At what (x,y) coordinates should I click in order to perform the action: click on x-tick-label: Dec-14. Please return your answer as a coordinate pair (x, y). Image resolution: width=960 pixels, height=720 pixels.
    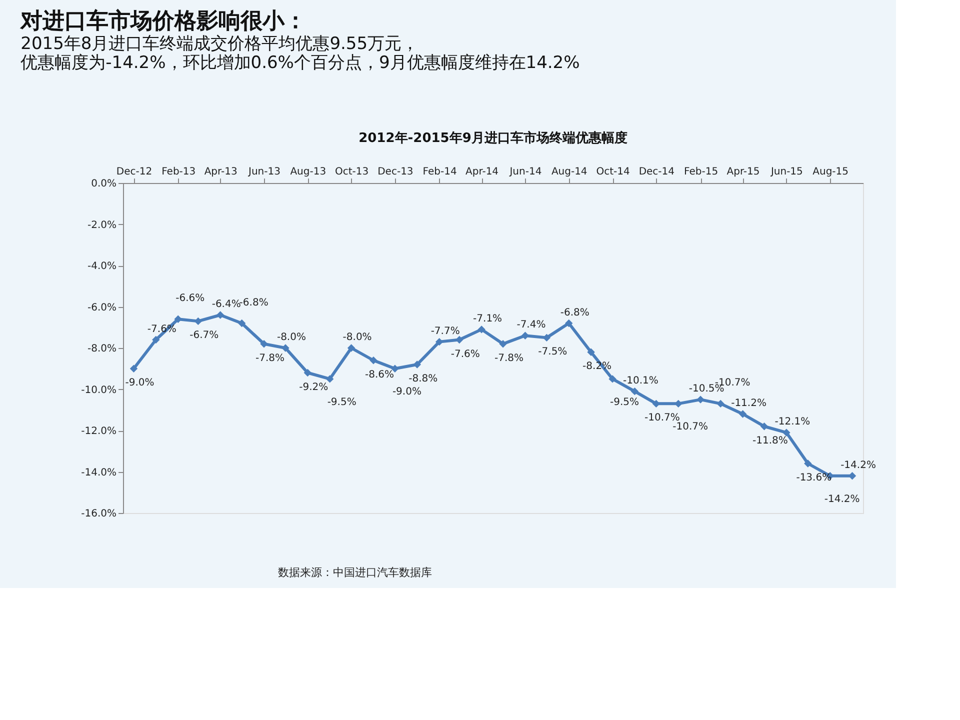
    Looking at the image, I should click on (656, 172).